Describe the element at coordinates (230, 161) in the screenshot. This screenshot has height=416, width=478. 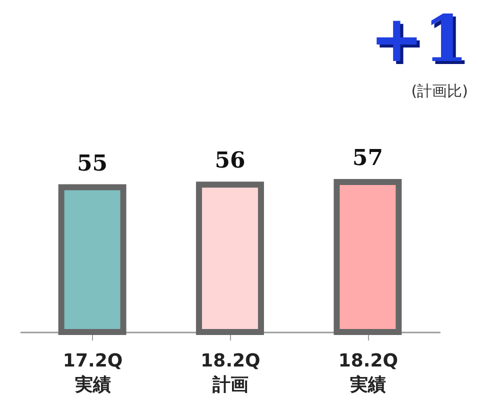
I see `data-label: 56` at that location.